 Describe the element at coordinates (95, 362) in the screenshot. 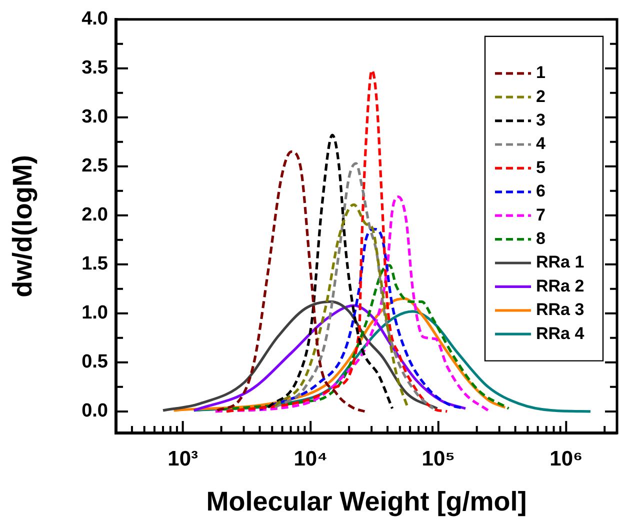

I see `y-tick-label: 0.5` at that location.